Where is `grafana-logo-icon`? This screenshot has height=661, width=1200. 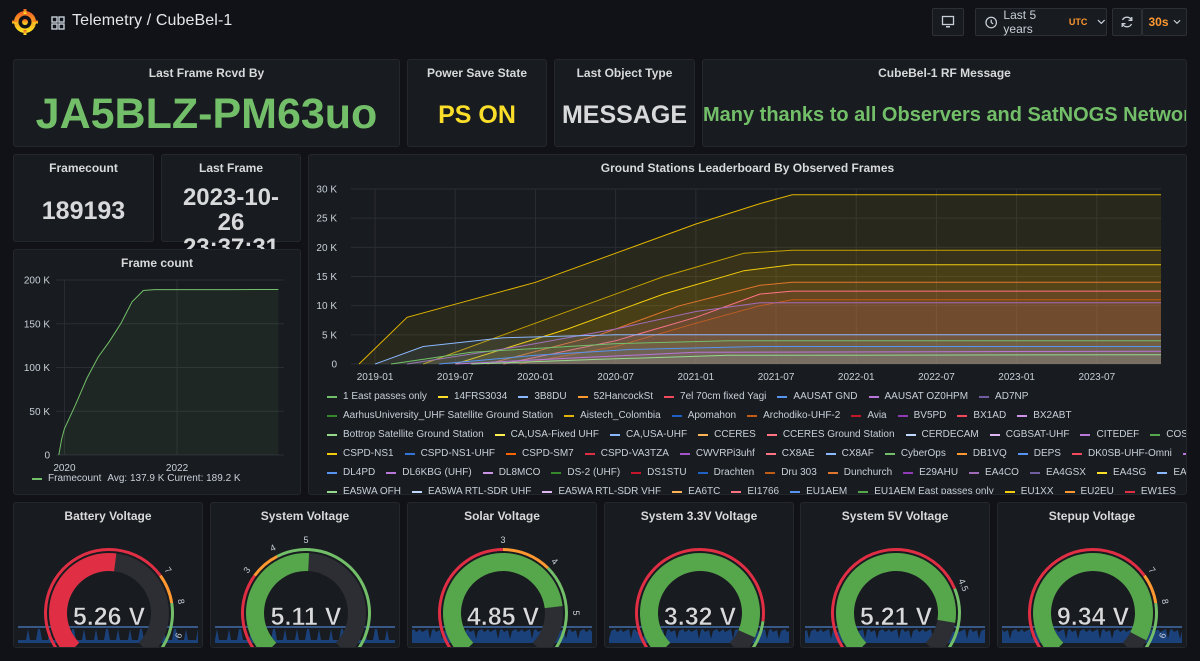 grafana-logo-icon is located at coordinates (25, 22).